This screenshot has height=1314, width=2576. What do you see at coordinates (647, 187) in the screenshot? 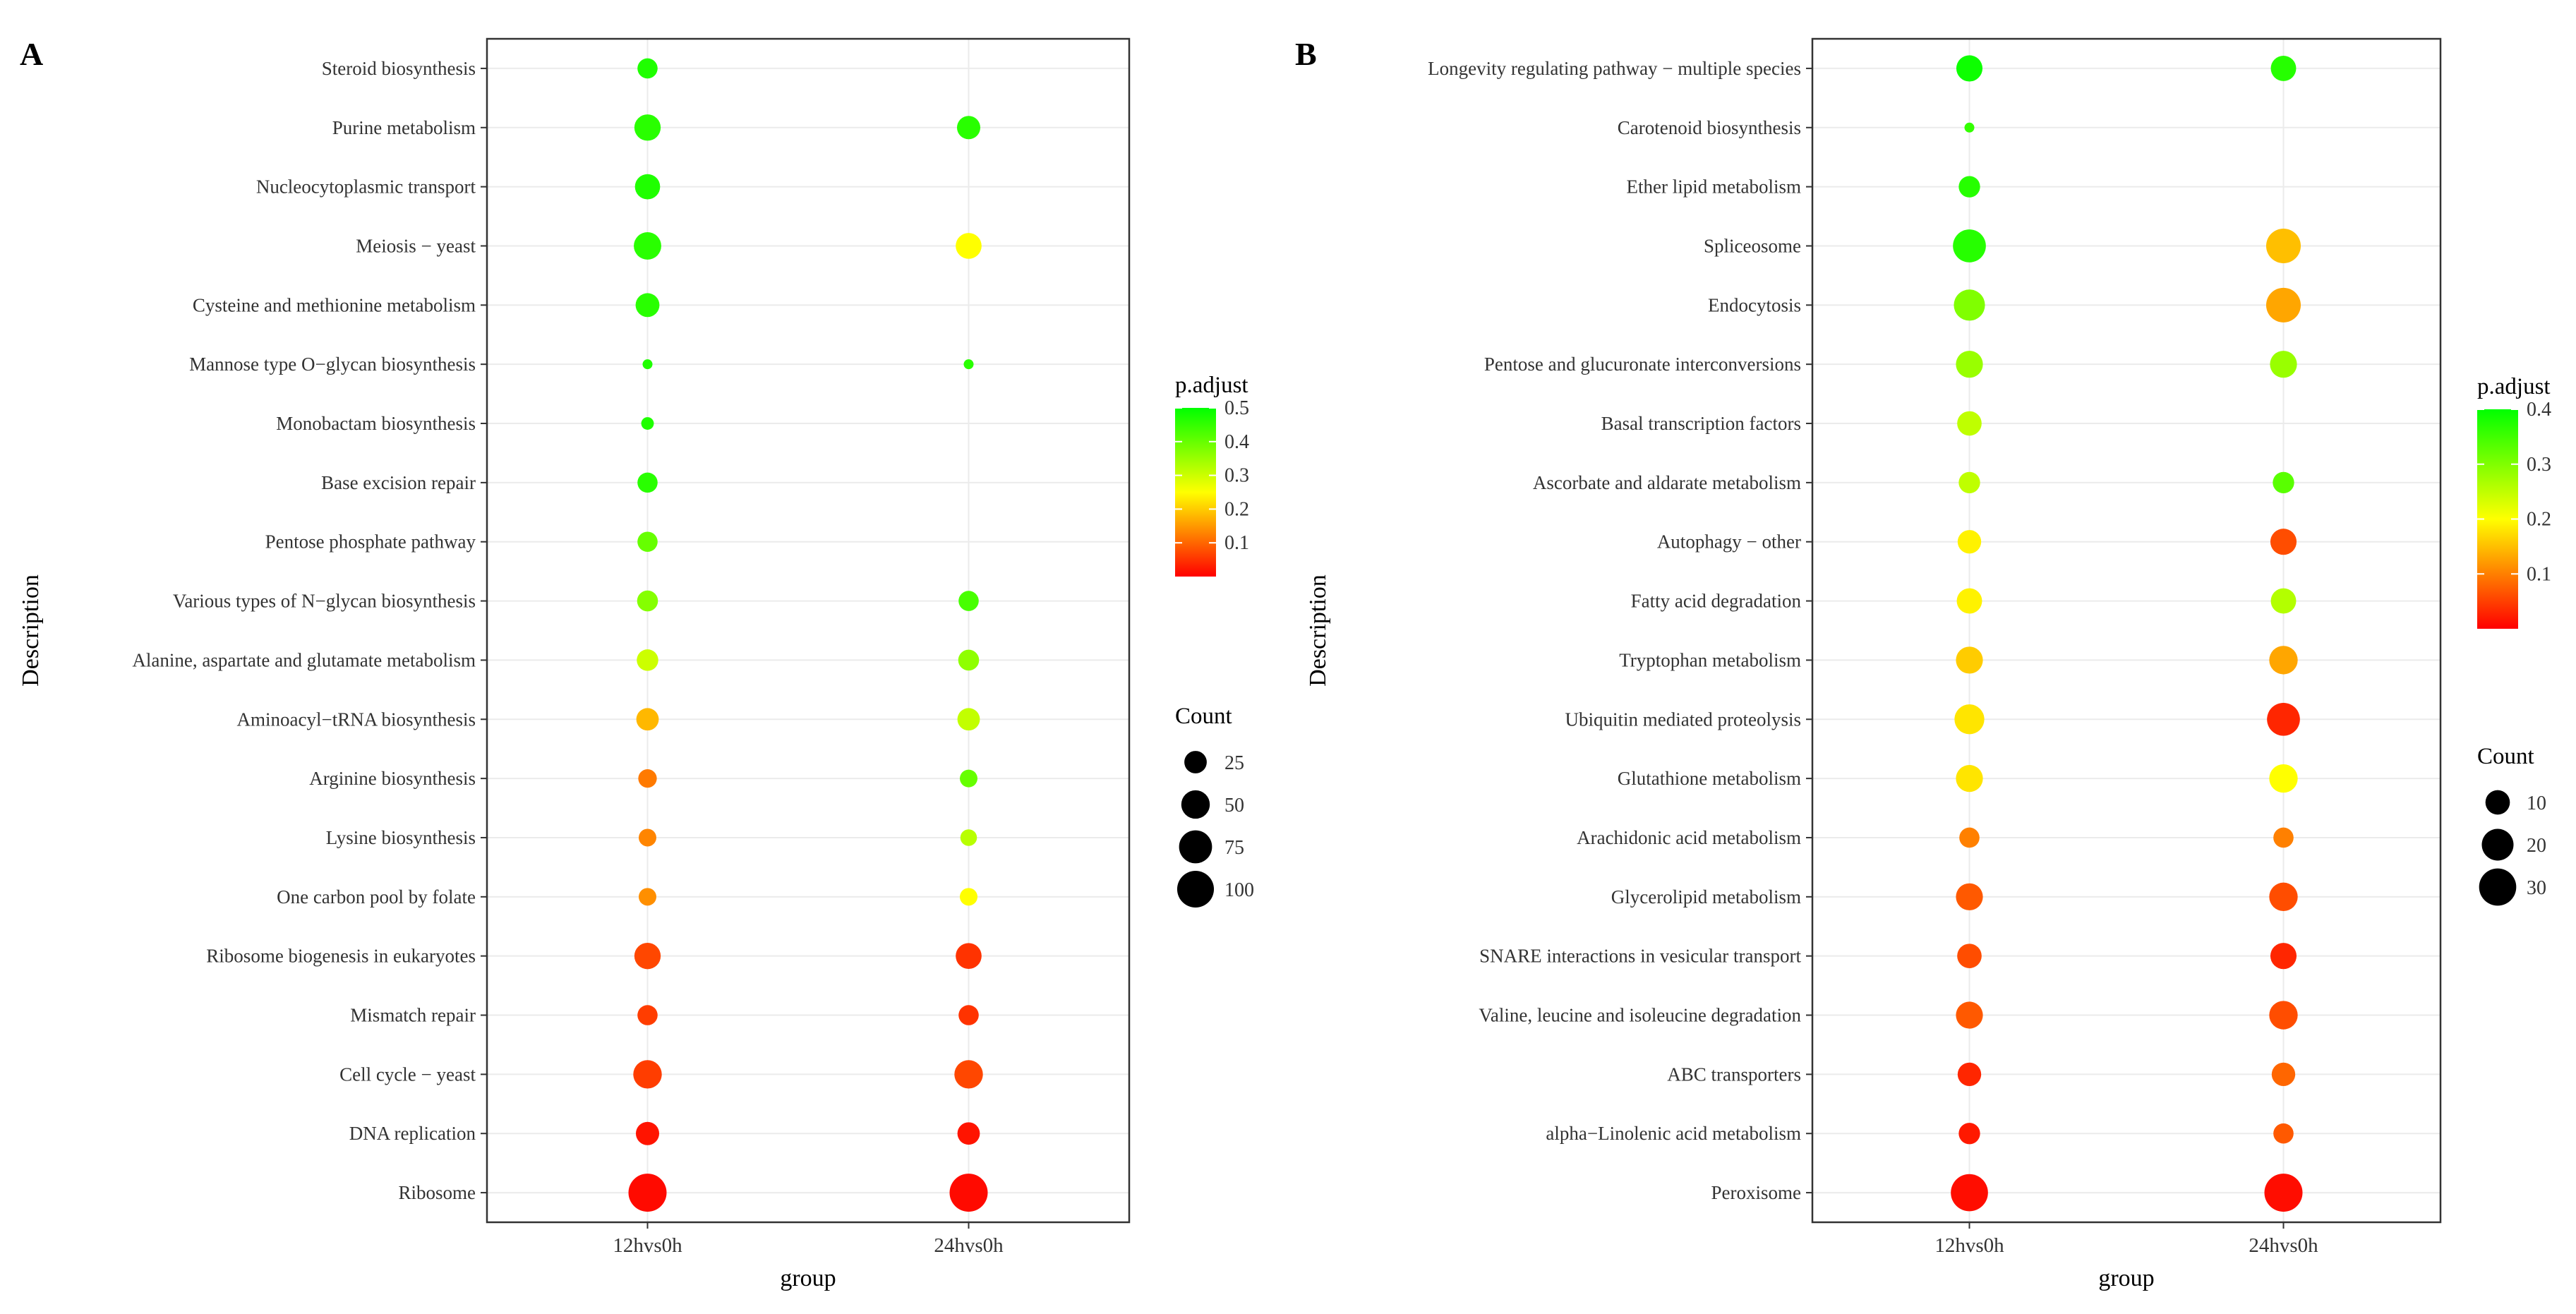
I see `point-12hvs0h-nucleocytoplasmic-transport` at bounding box center [647, 187].